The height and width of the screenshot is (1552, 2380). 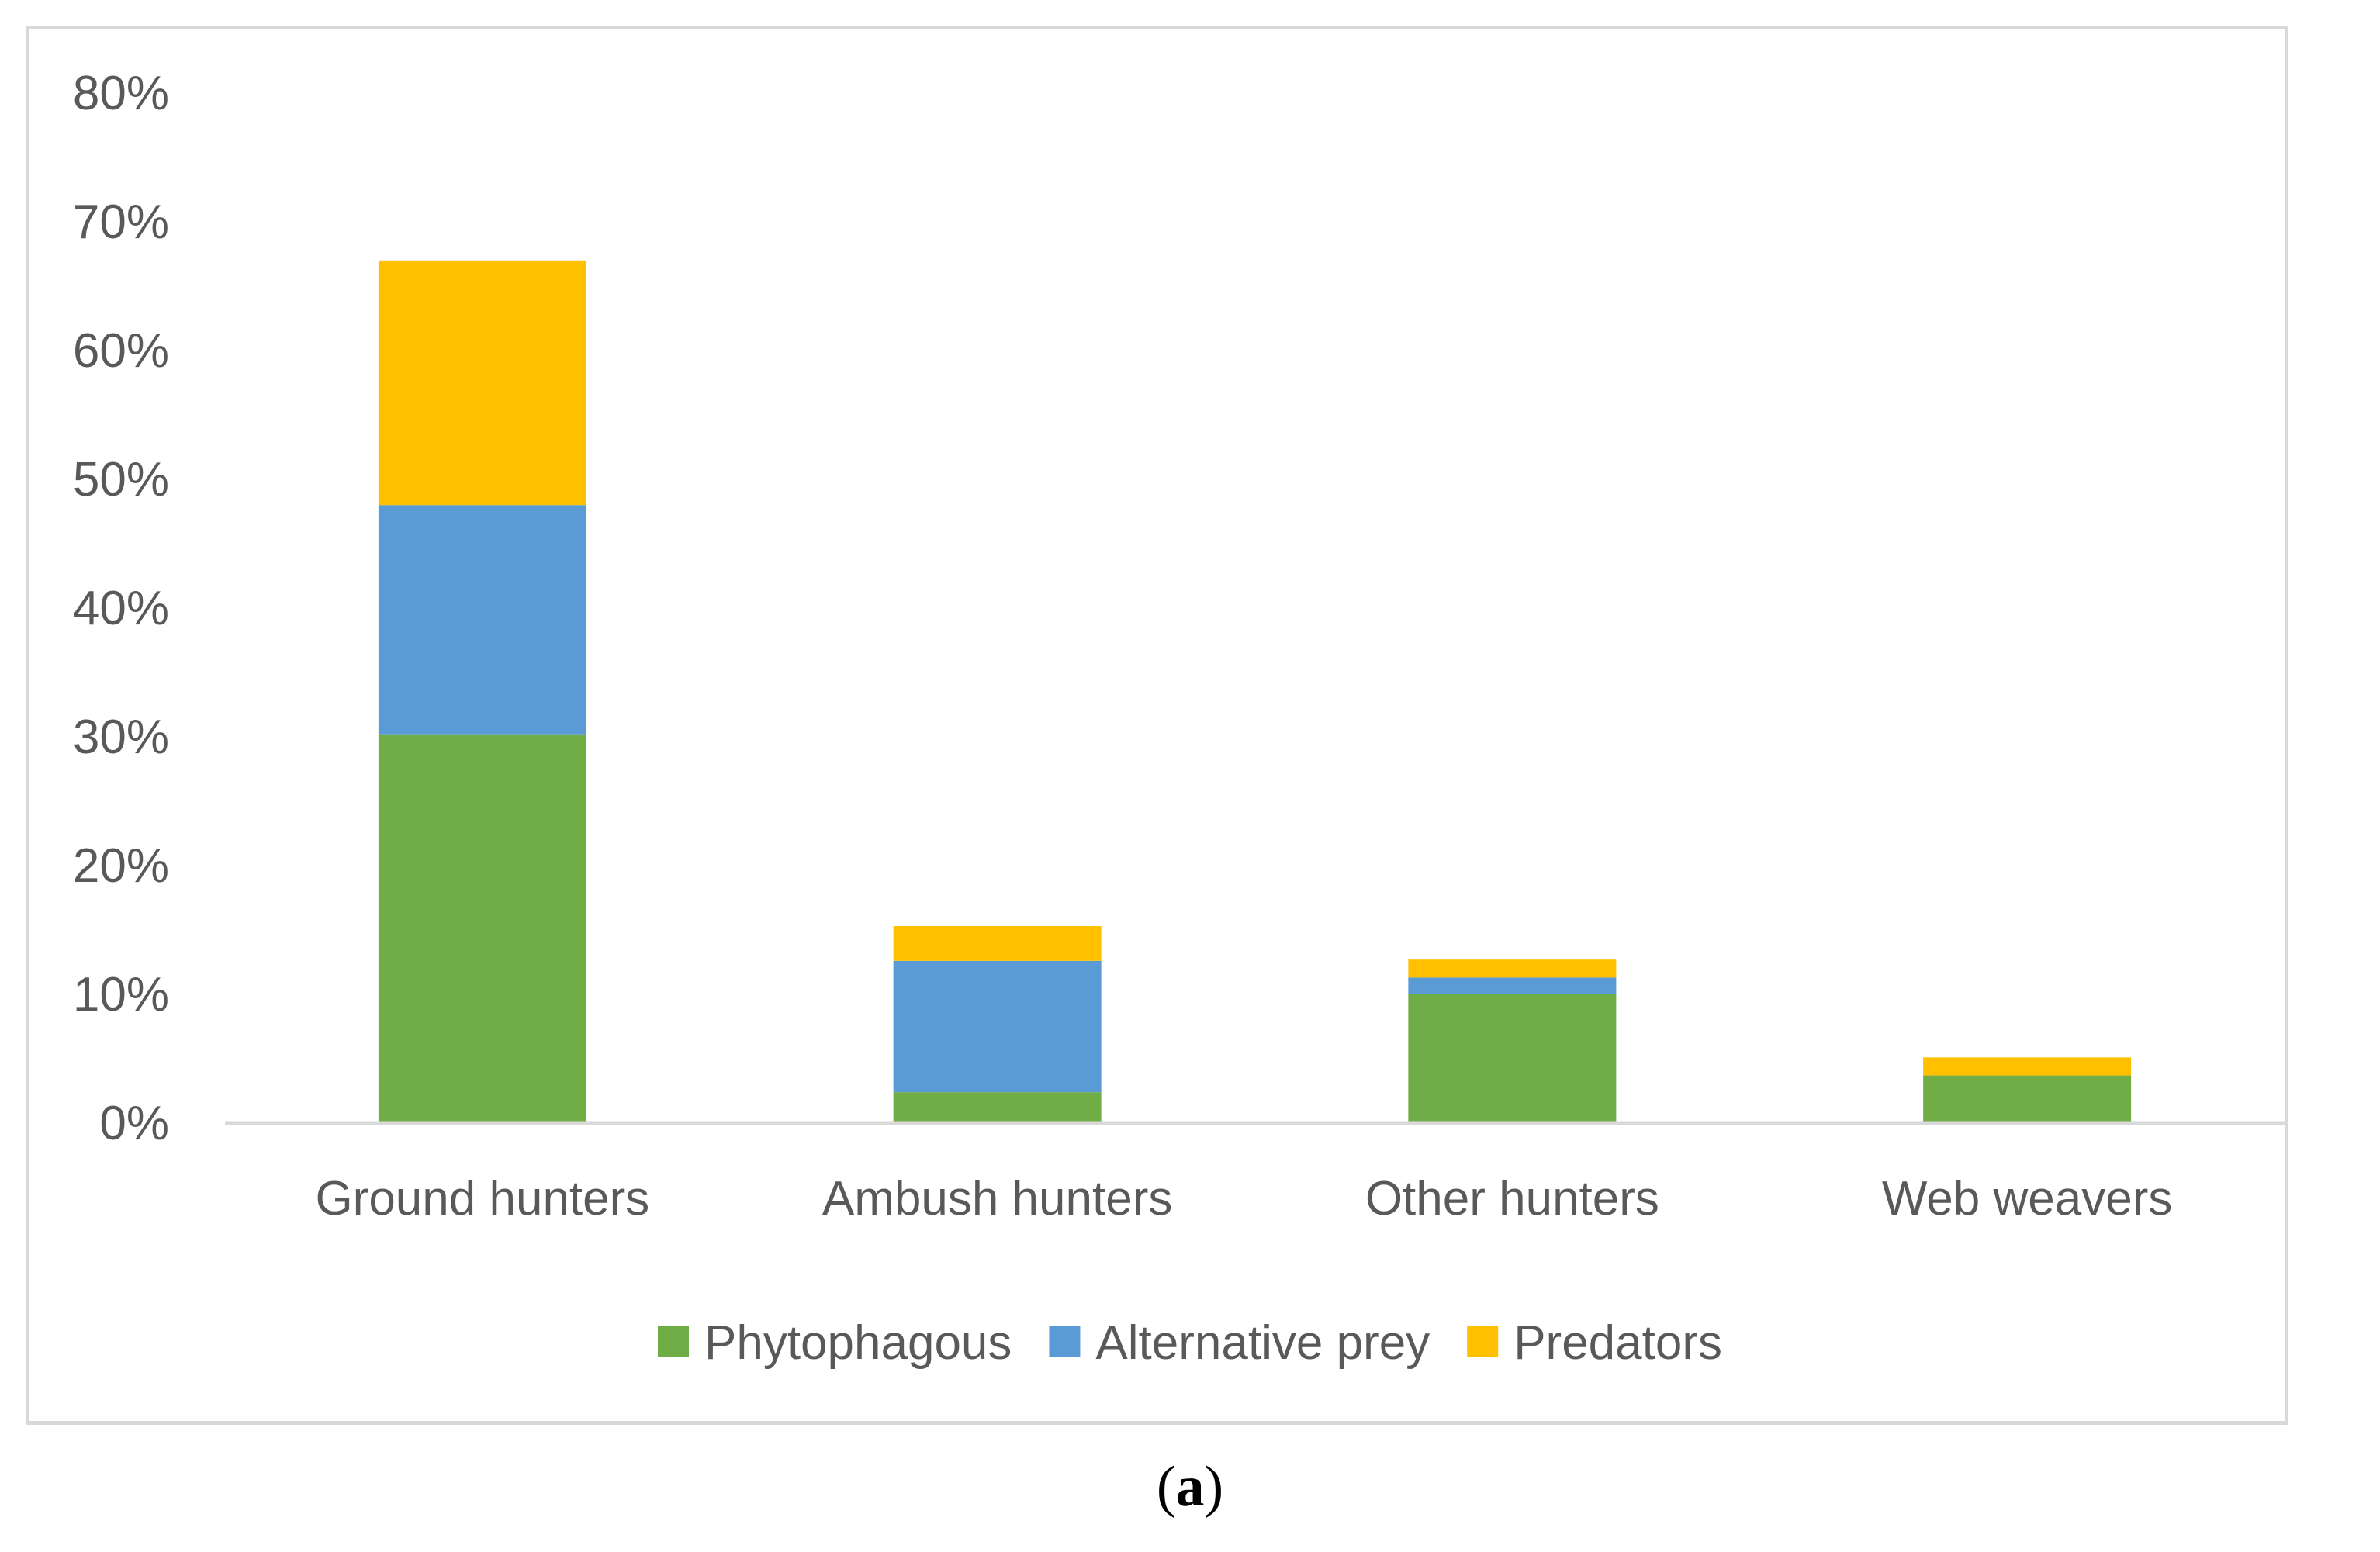 What do you see at coordinates (858, 1343) in the screenshot?
I see `legend-label: Phytophagous` at bounding box center [858, 1343].